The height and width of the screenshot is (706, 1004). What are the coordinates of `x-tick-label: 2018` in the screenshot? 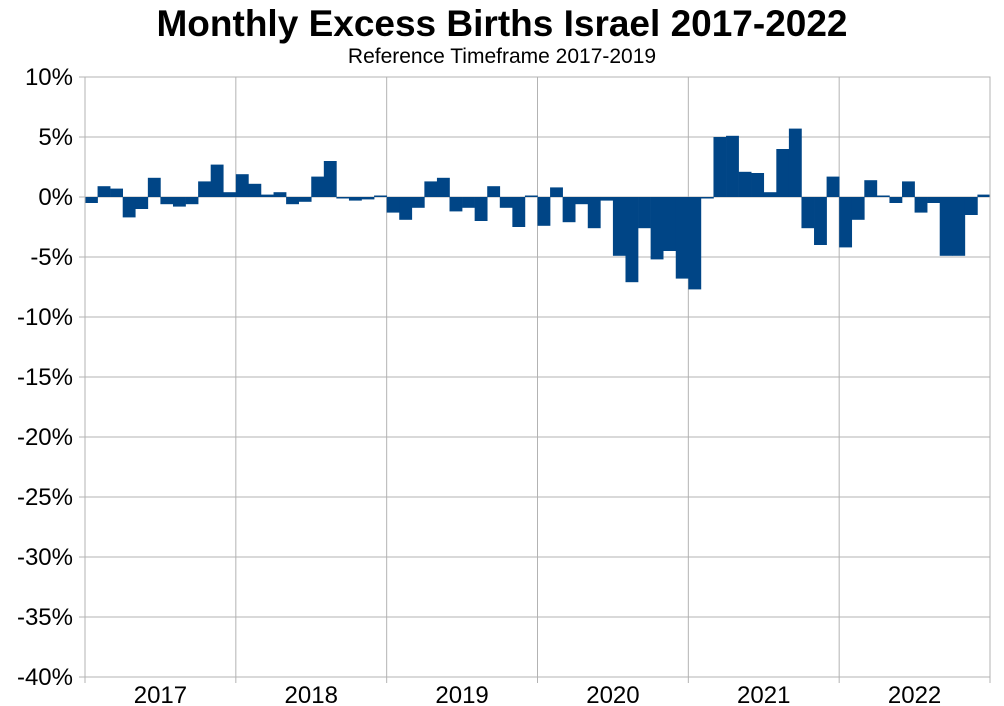 It's located at (311, 694).